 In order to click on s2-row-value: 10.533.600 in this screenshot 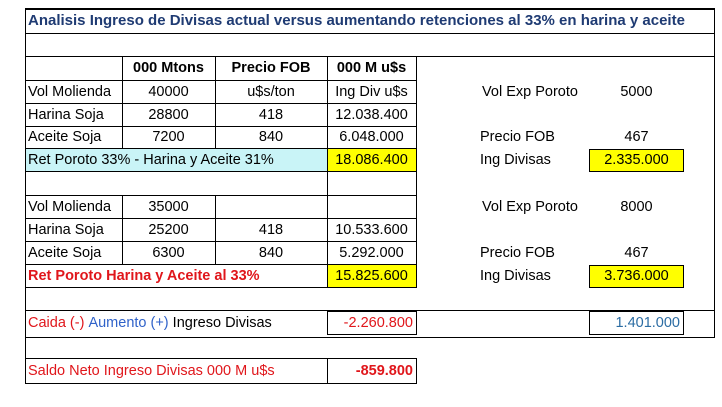, I will do `click(371, 229)`.